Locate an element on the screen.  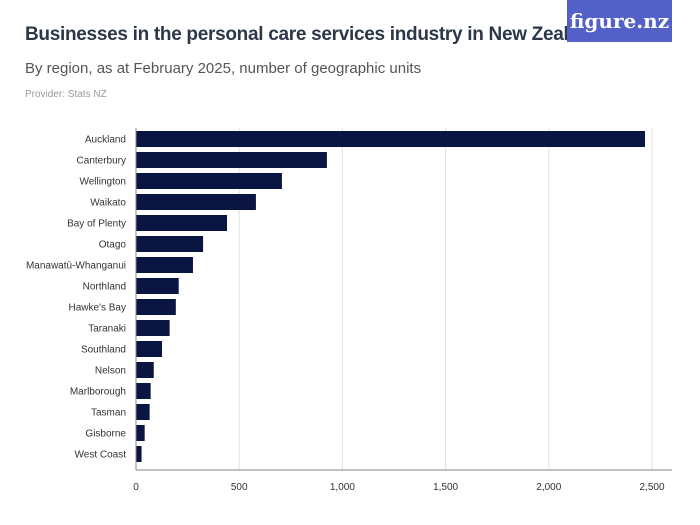
bar-gisborne is located at coordinates (140, 433).